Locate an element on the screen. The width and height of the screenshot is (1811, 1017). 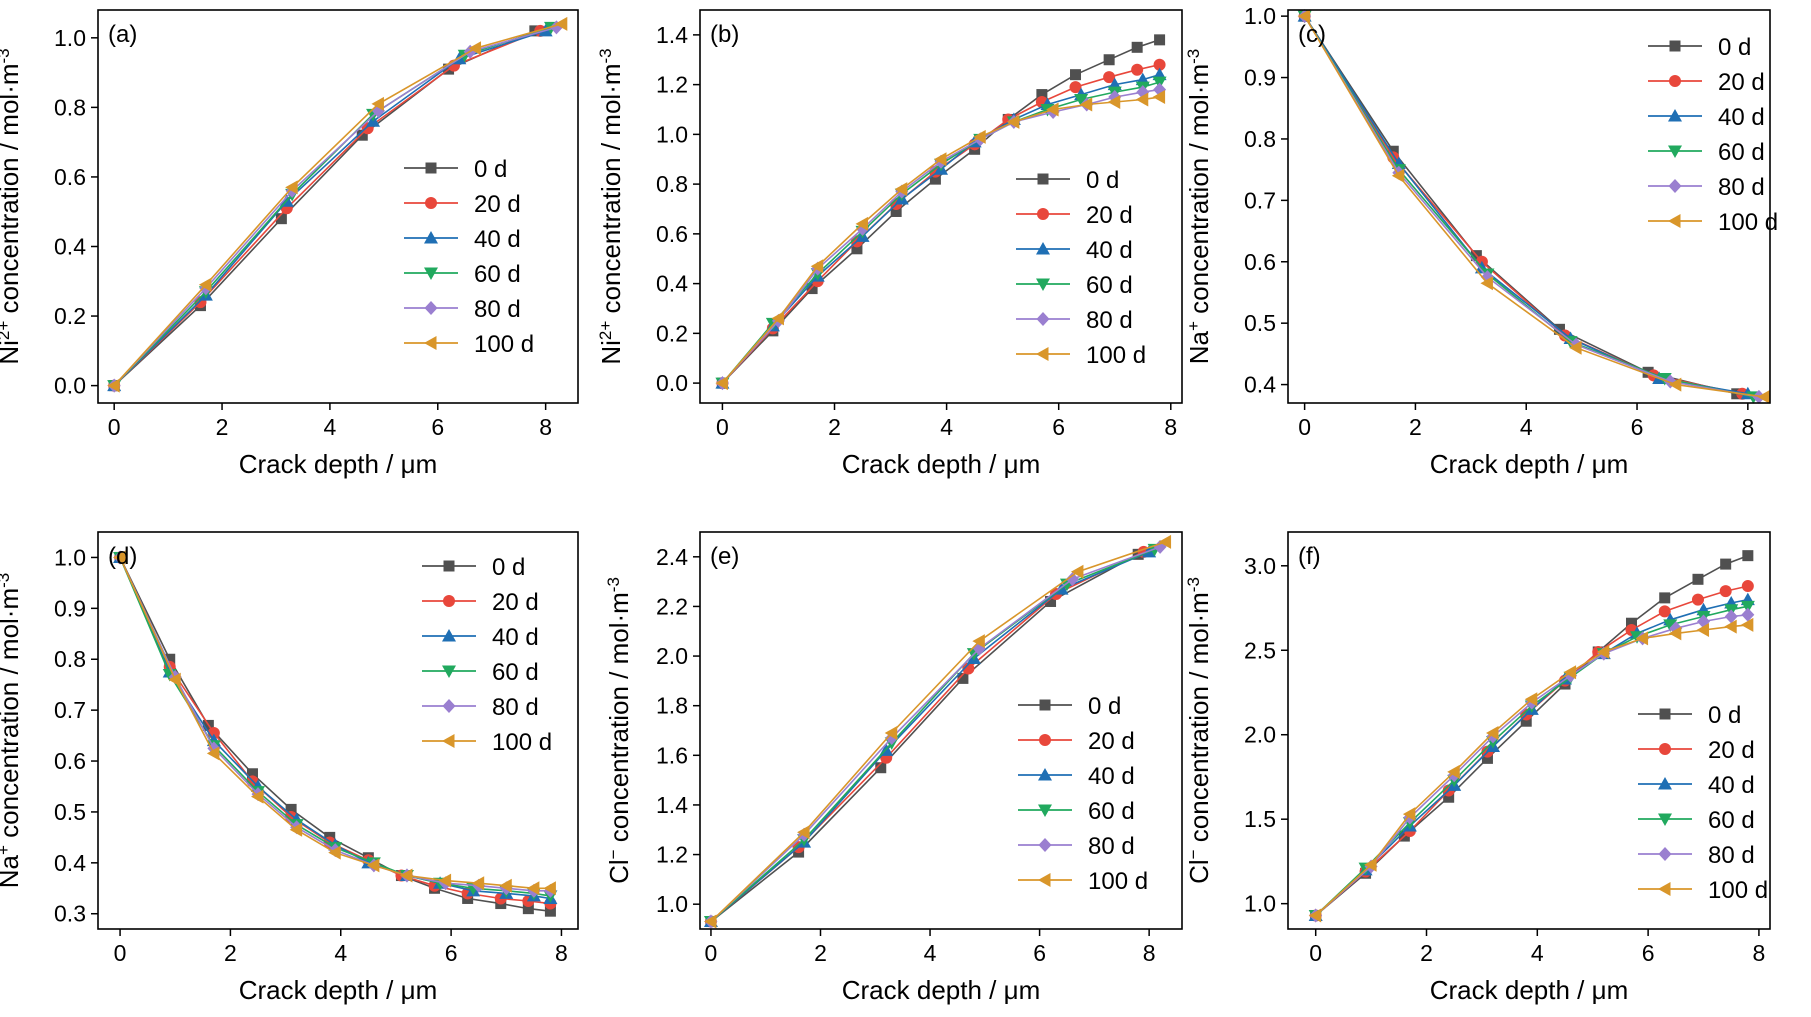
y-tick-label: 1.4 is located at coordinates (672, 805).